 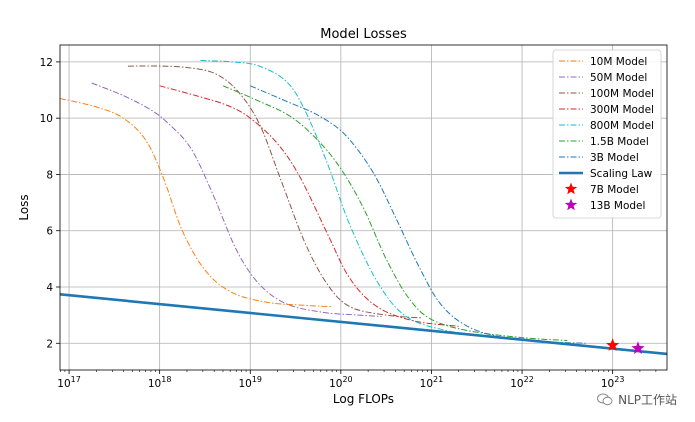 What do you see at coordinates (363, 399) in the screenshot?
I see `x-axis-label: Log FLOPs` at bounding box center [363, 399].